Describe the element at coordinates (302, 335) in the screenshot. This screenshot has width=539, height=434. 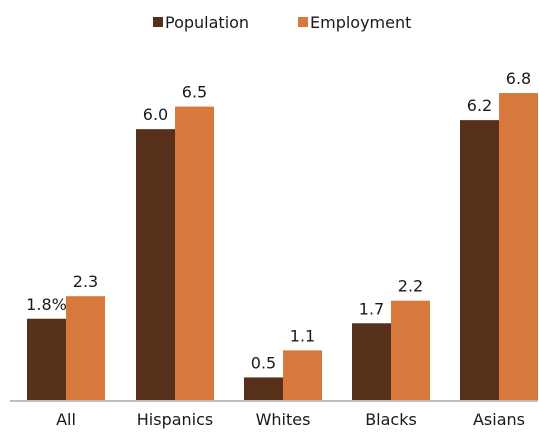
I see `data-label-employment-whites: 1.1` at that location.